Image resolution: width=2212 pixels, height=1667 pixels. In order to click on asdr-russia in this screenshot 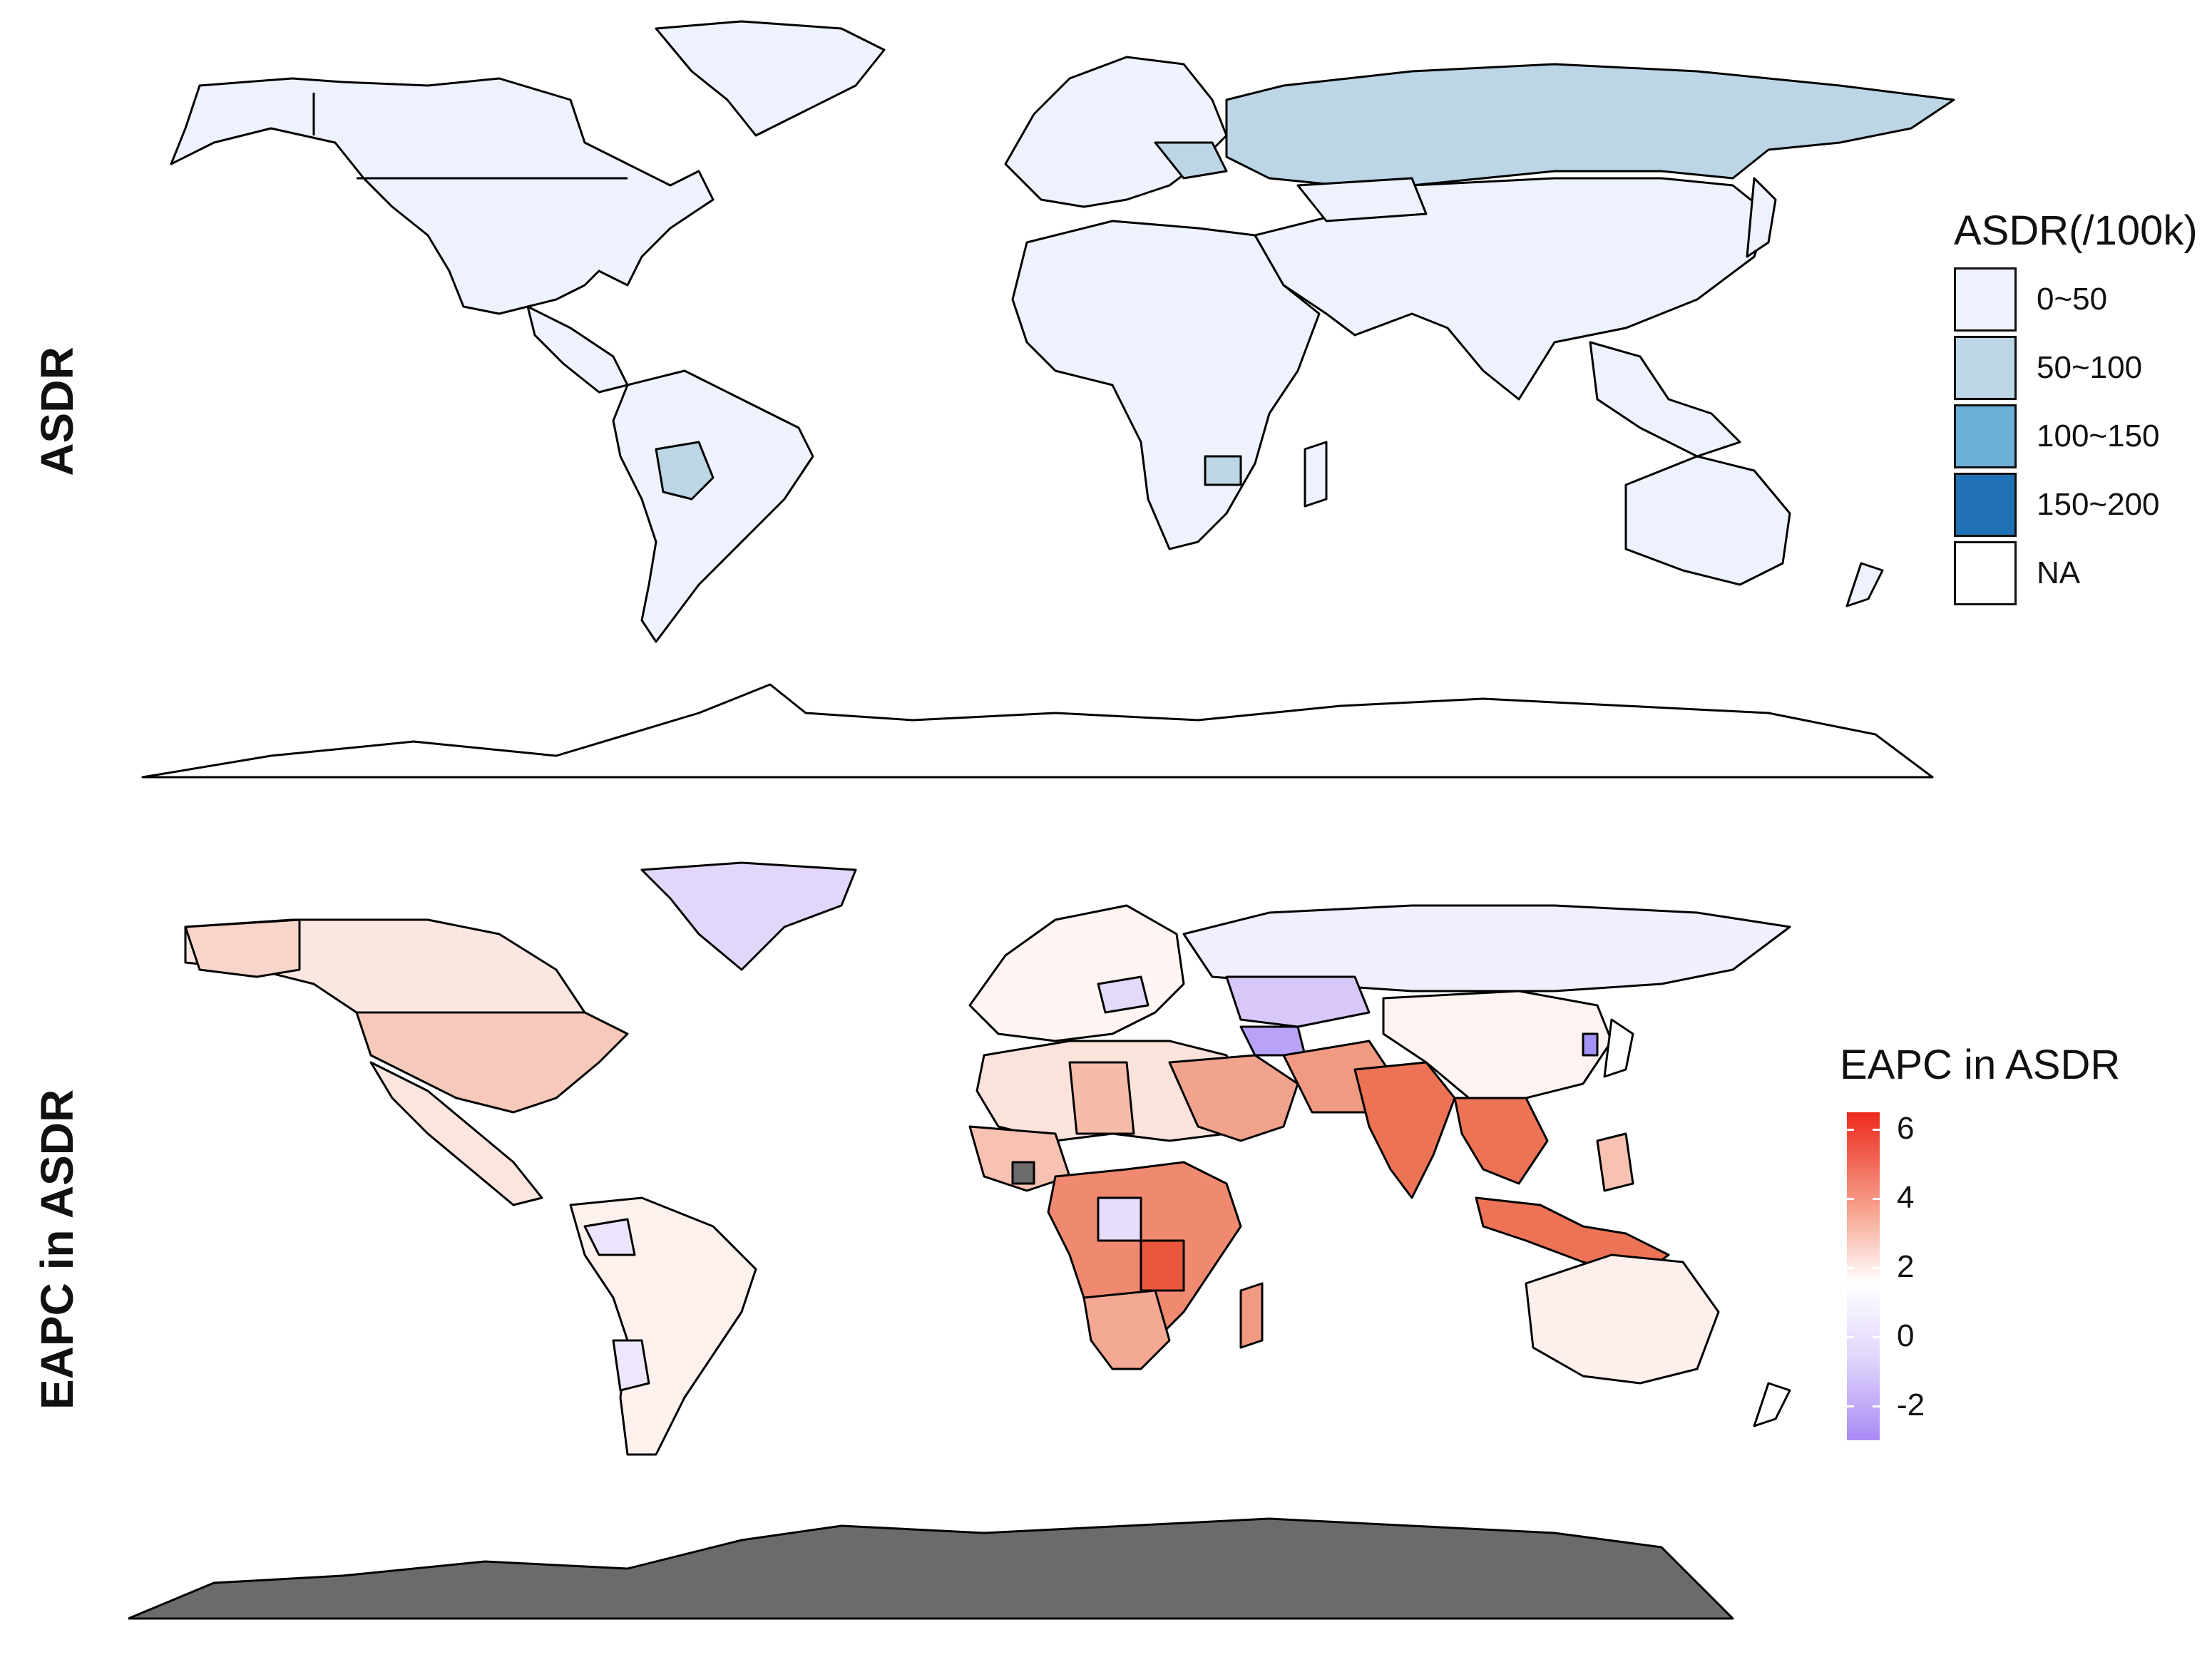, I will do `click(1590, 125)`.